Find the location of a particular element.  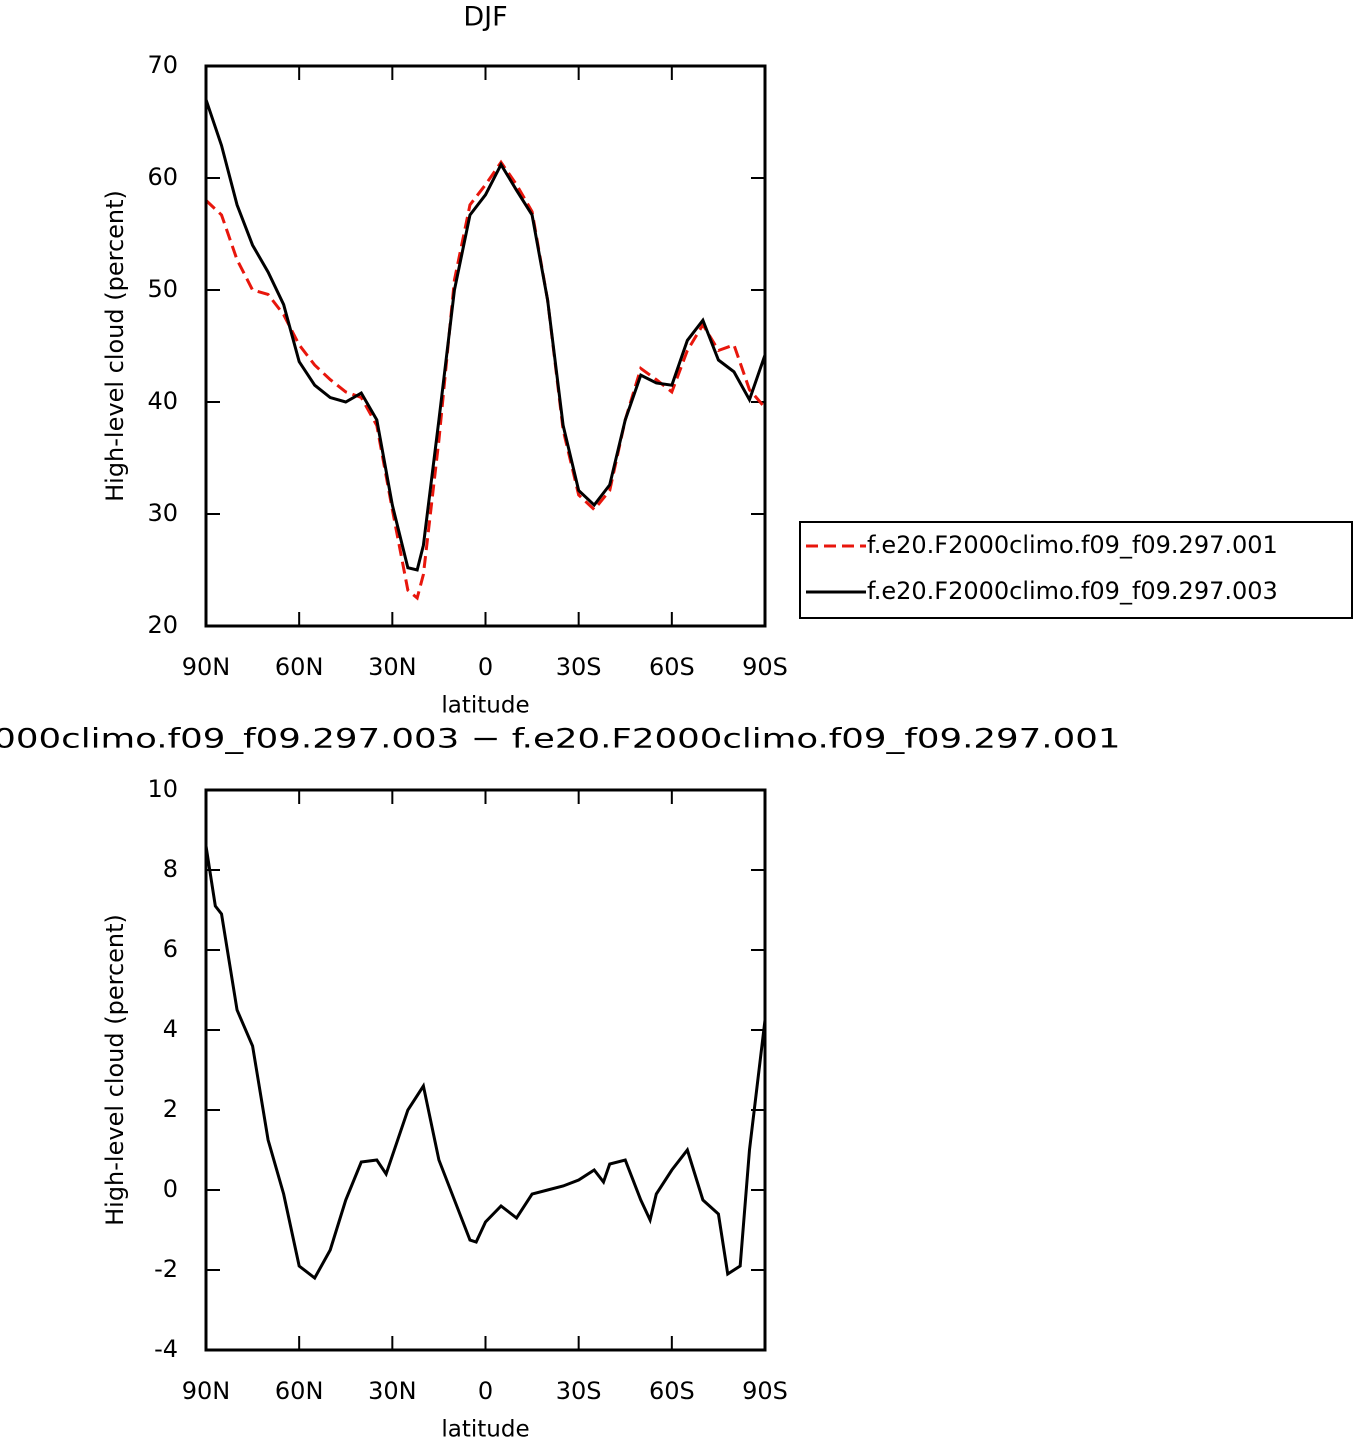

y-tick-label: 6 is located at coordinates (170, 949).